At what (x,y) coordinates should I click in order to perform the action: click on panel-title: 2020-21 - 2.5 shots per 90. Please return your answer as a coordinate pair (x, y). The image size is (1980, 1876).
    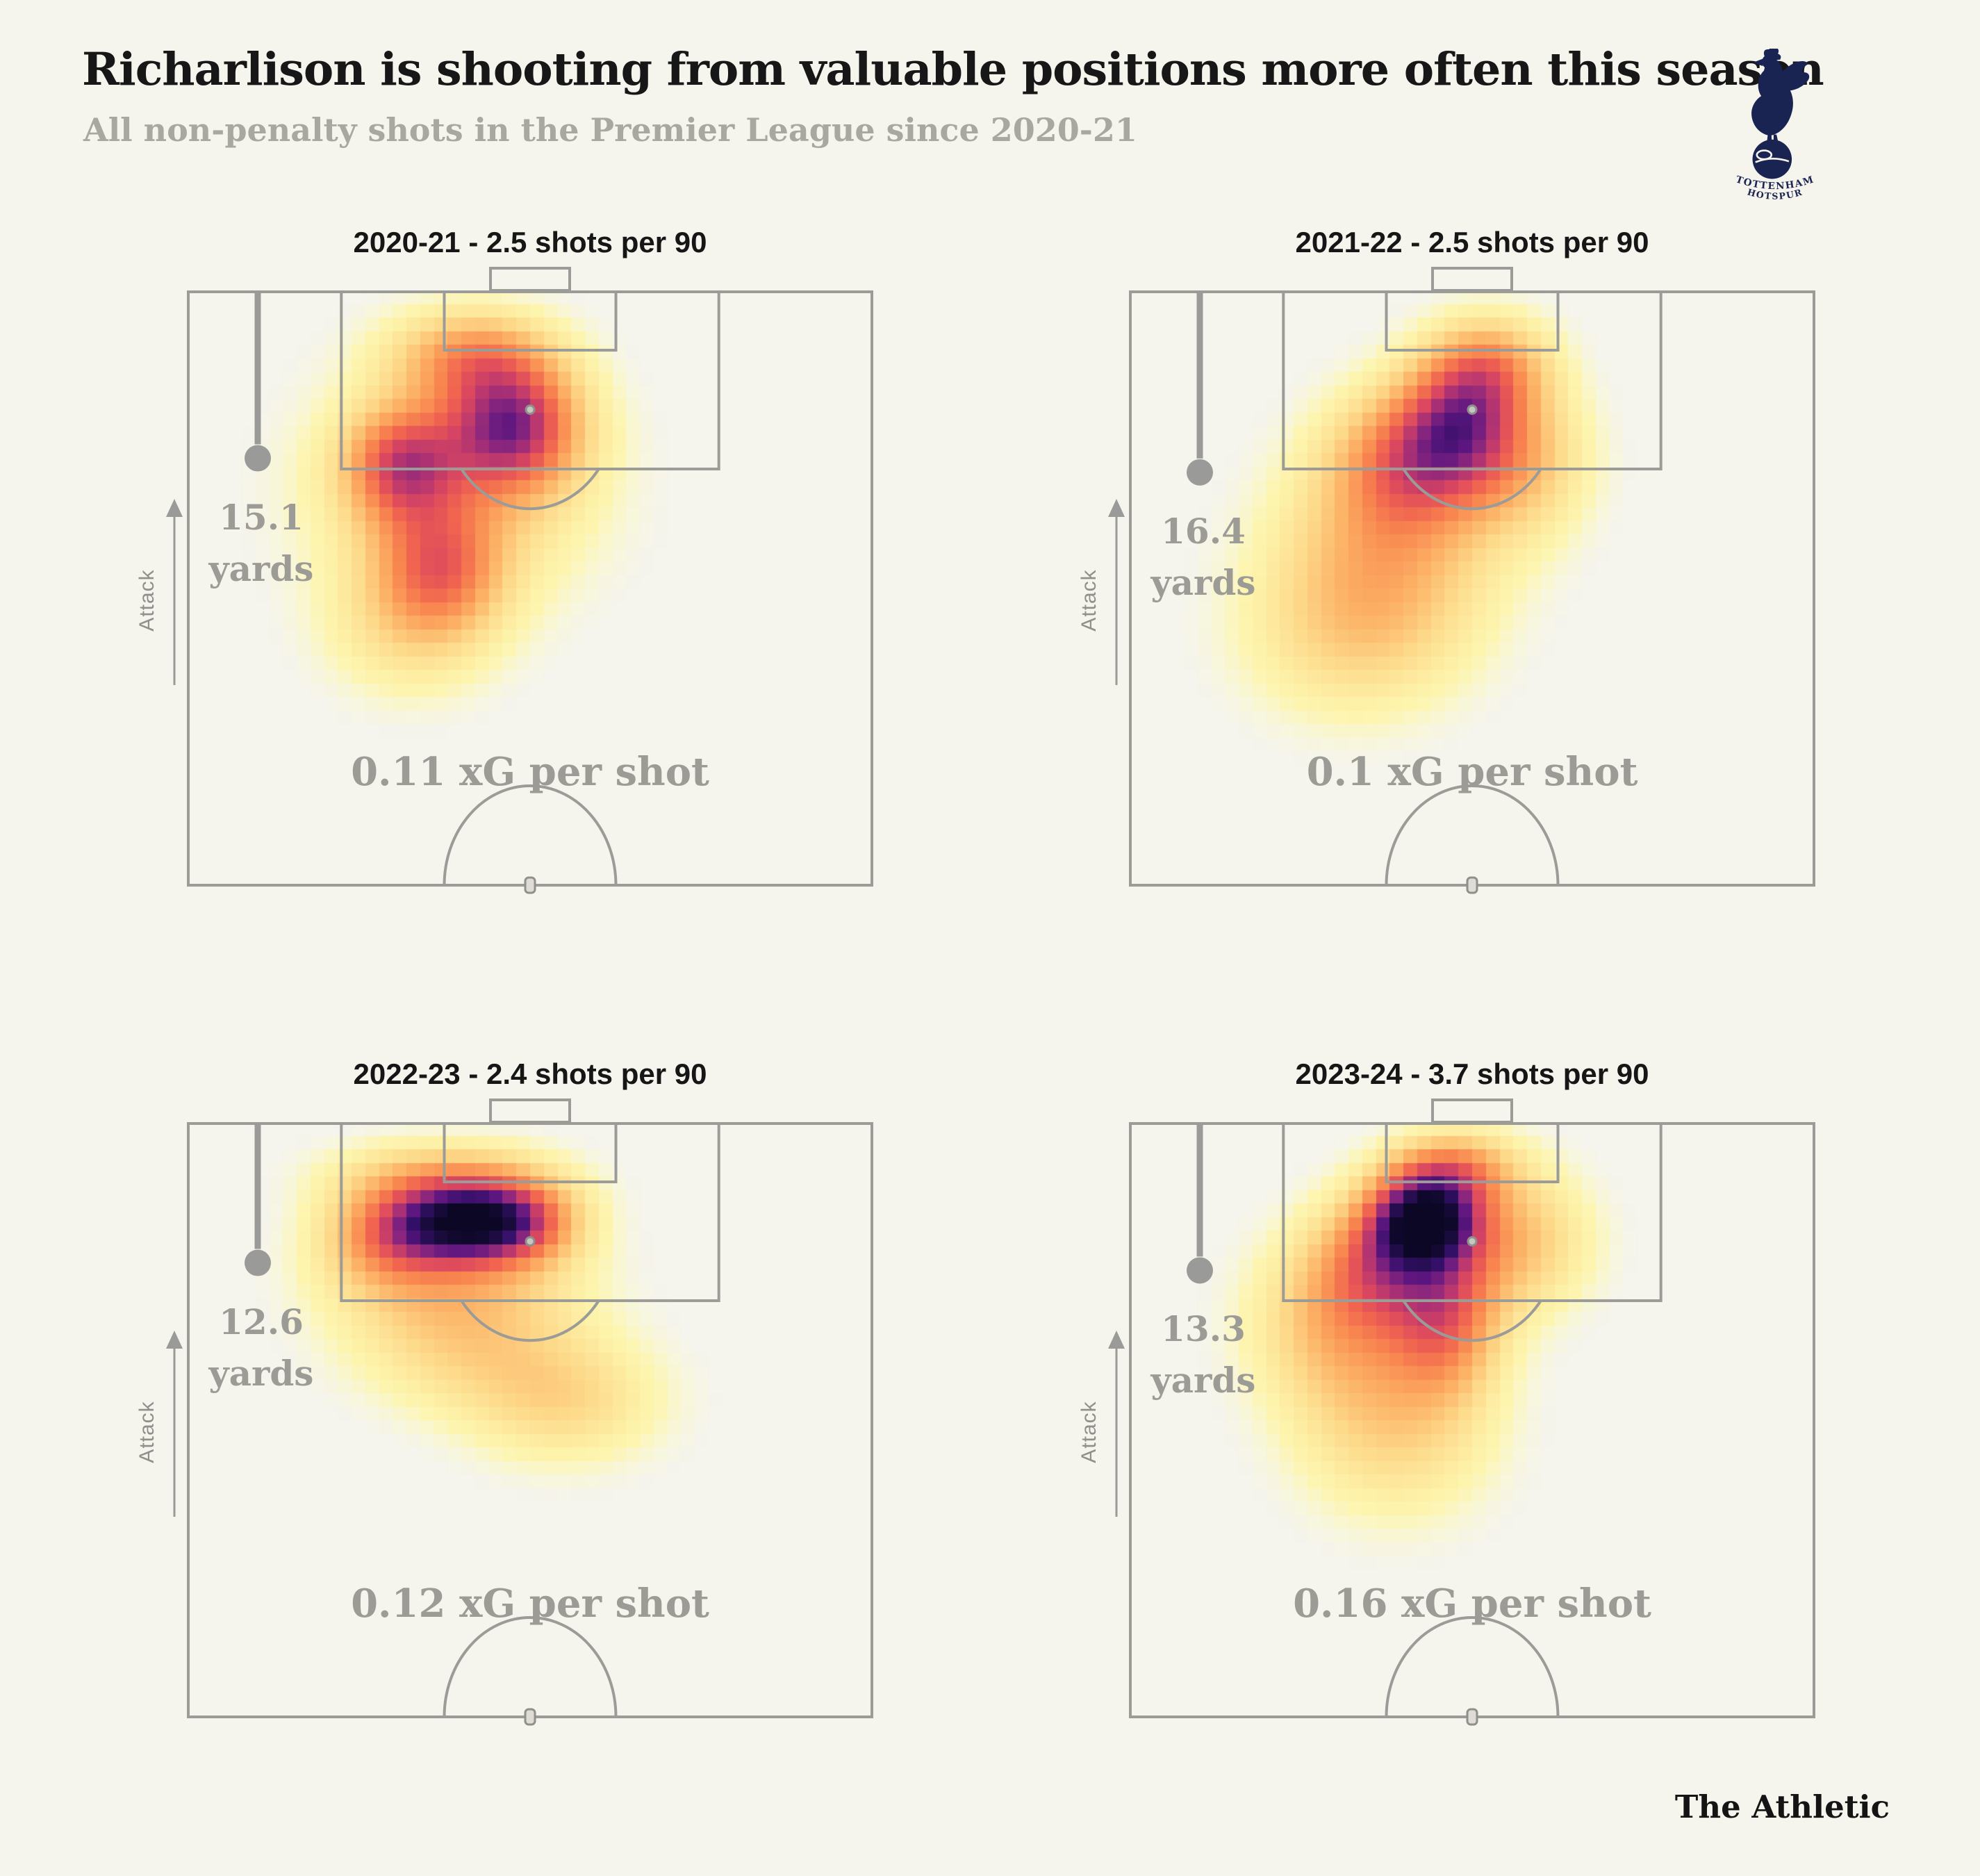
    Looking at the image, I should click on (530, 241).